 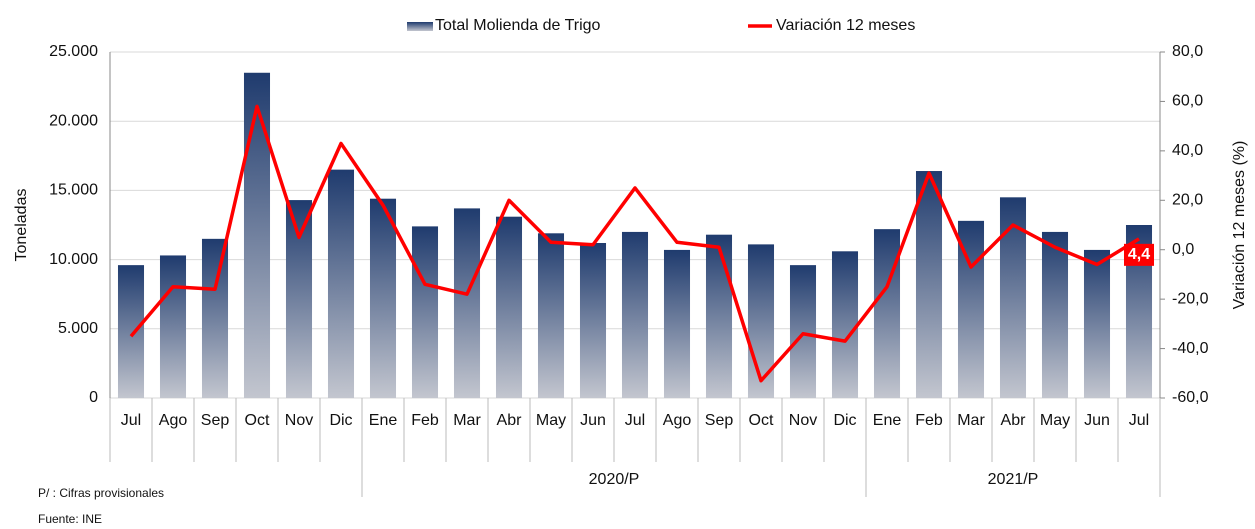 What do you see at coordinates (420, 26) in the screenshot?
I see `legend-swatch` at bounding box center [420, 26].